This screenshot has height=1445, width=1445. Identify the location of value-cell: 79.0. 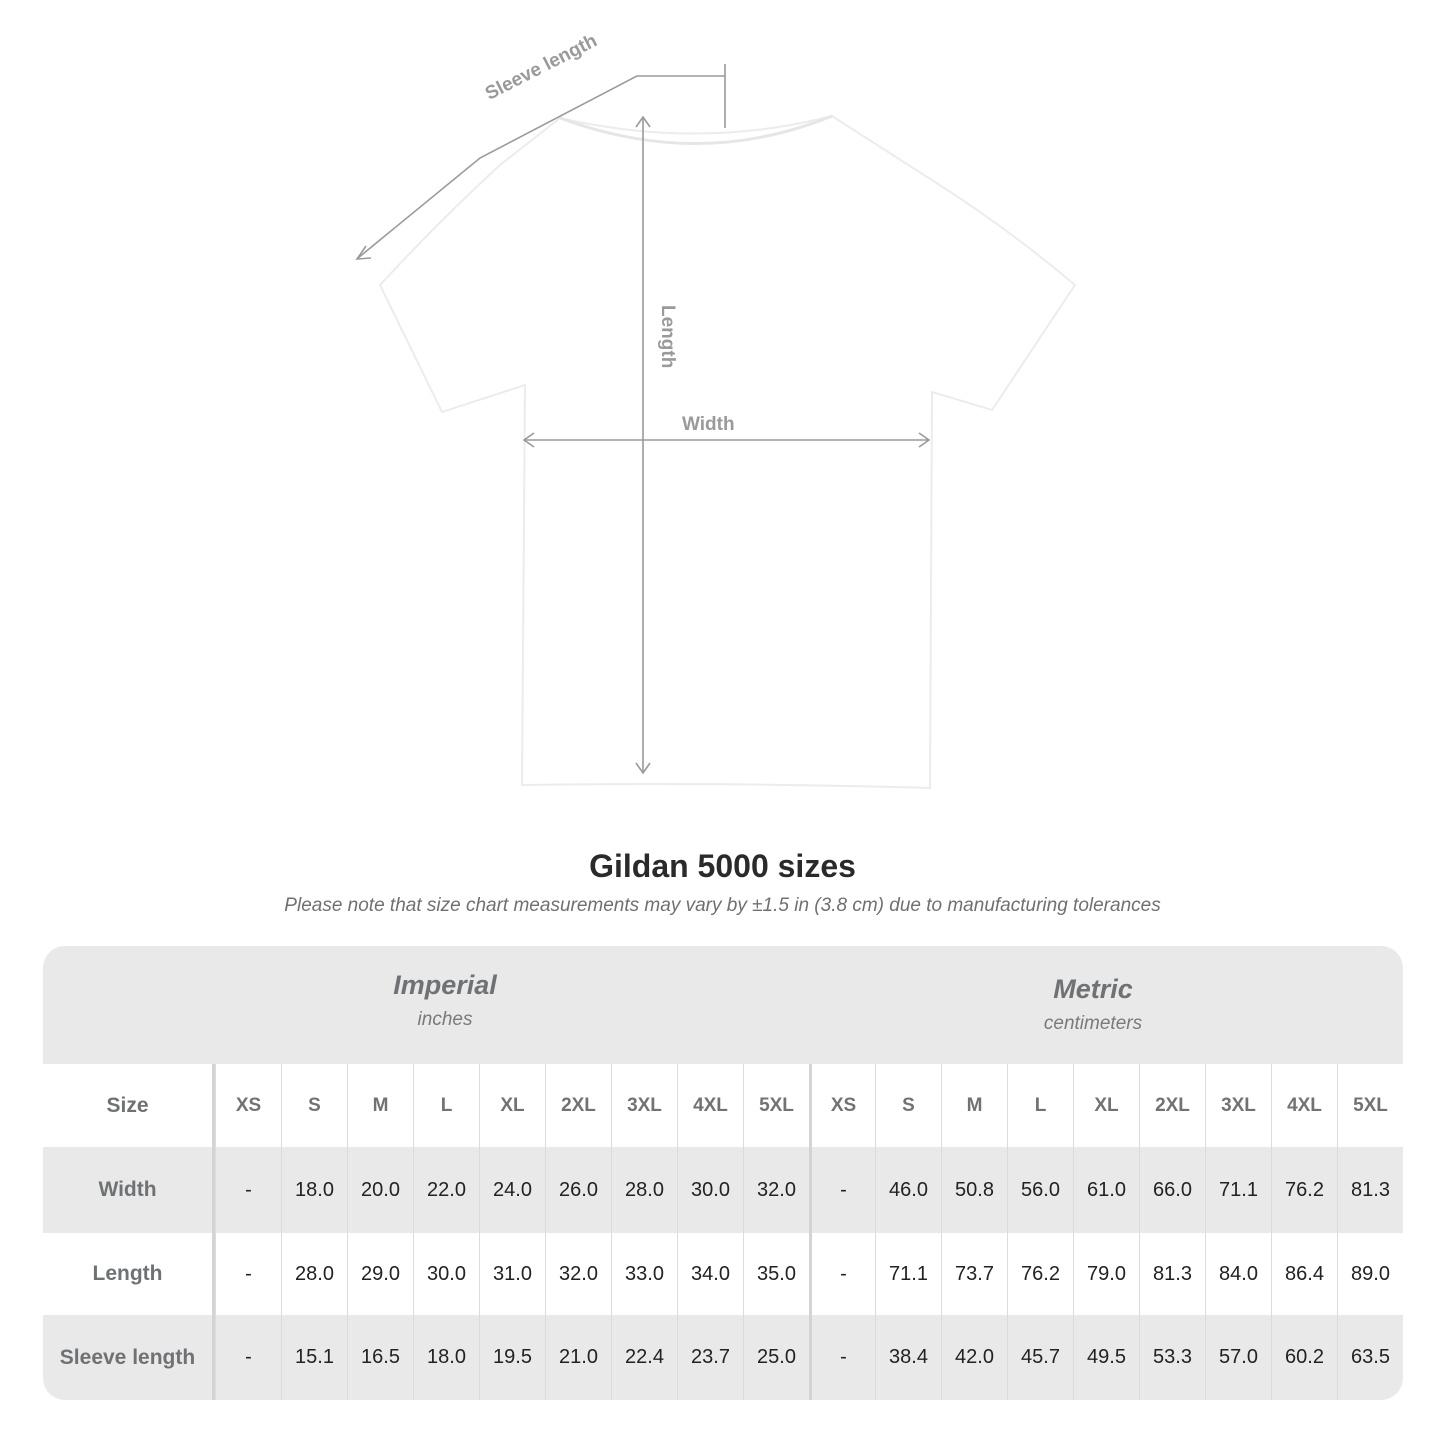
(1106, 1274).